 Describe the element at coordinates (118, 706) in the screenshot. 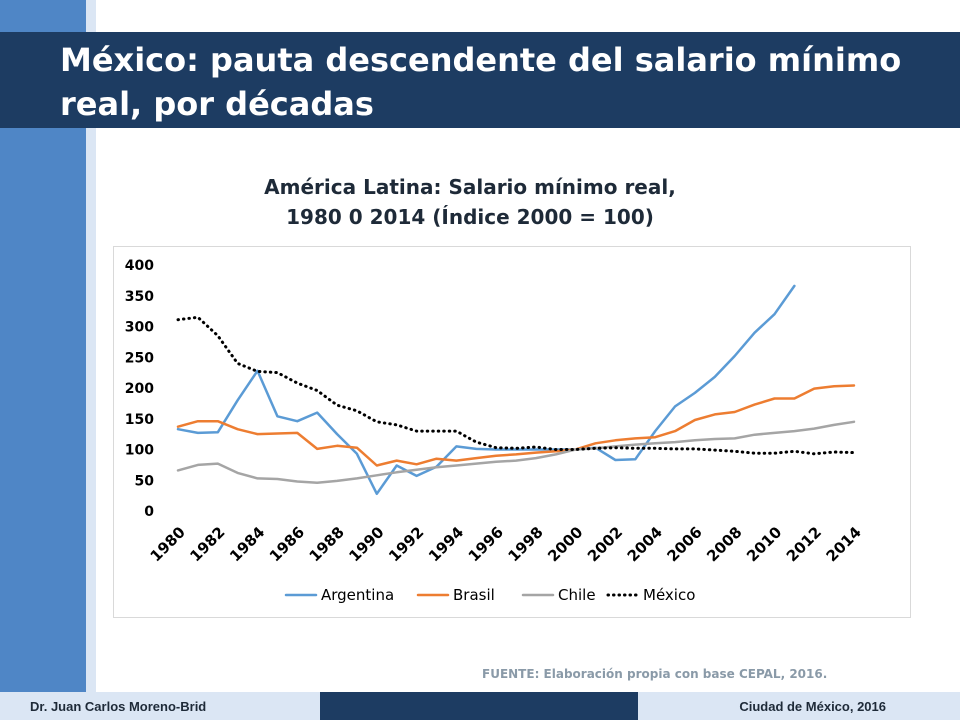

I see `footer-author: Dr. Juan Carlos Moreno-Brid` at that location.